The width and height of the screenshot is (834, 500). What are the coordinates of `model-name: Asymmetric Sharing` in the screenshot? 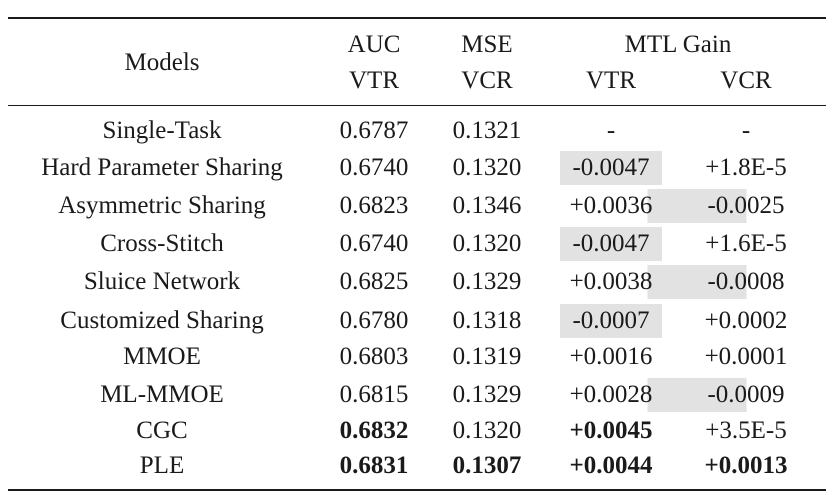 It's located at (162, 205).